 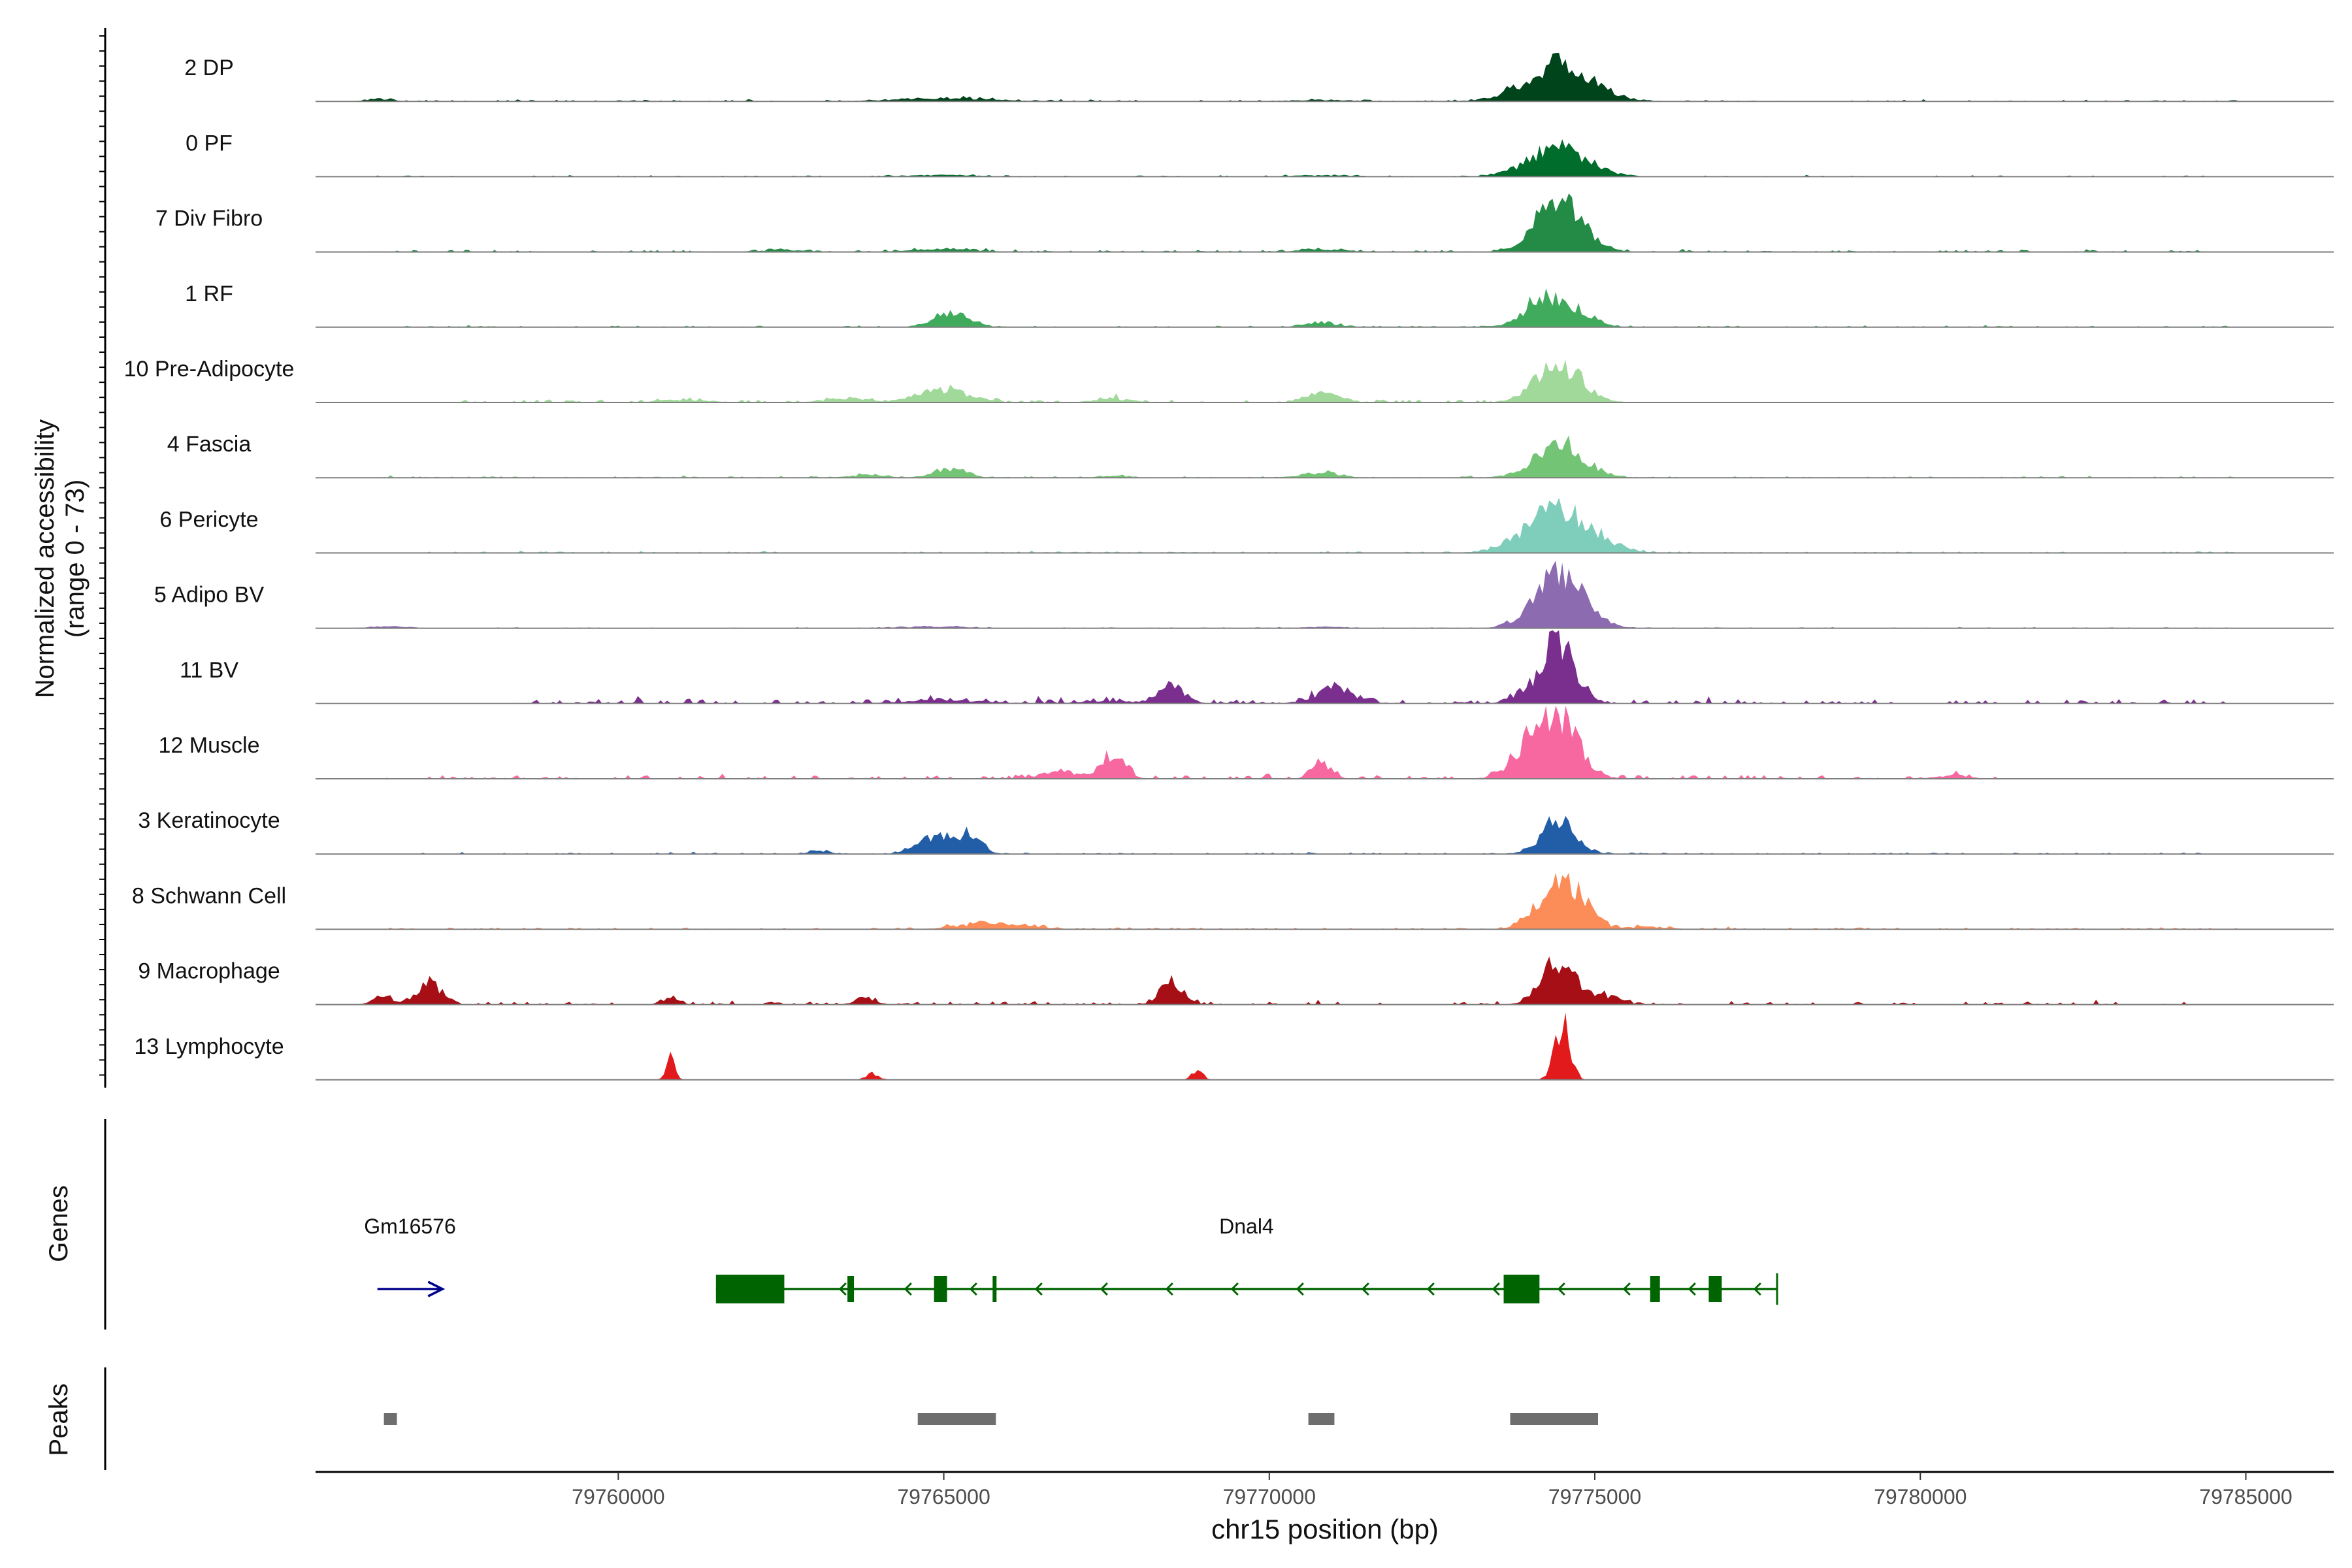 I want to click on track-13: 9 Macrophage, so click(x=1236, y=980).